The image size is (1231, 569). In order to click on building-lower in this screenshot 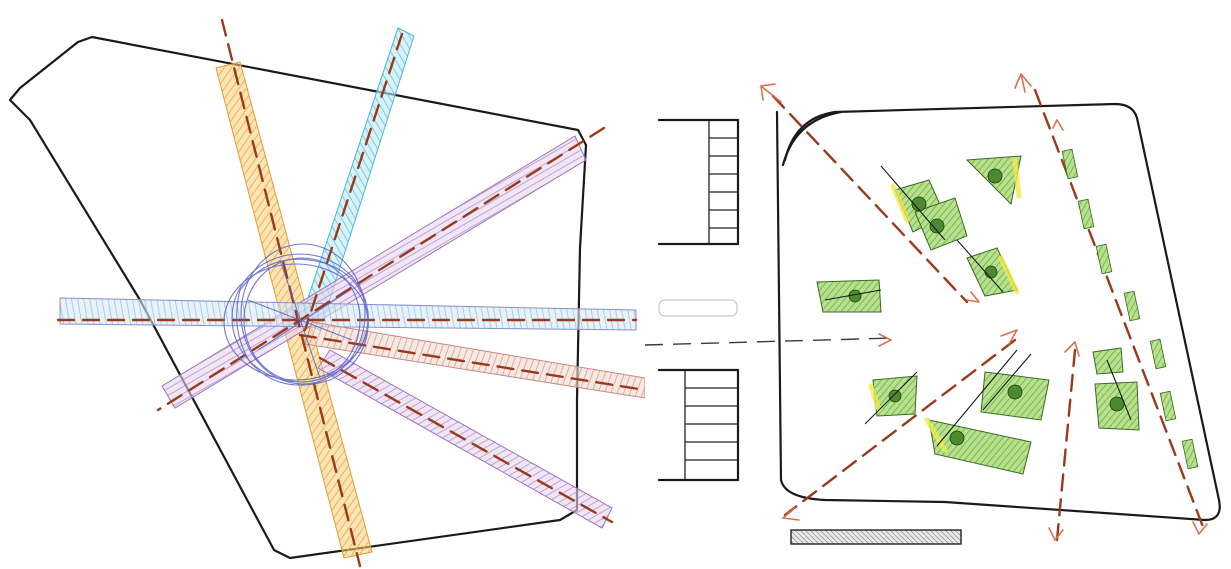, I will do `click(698, 425)`.